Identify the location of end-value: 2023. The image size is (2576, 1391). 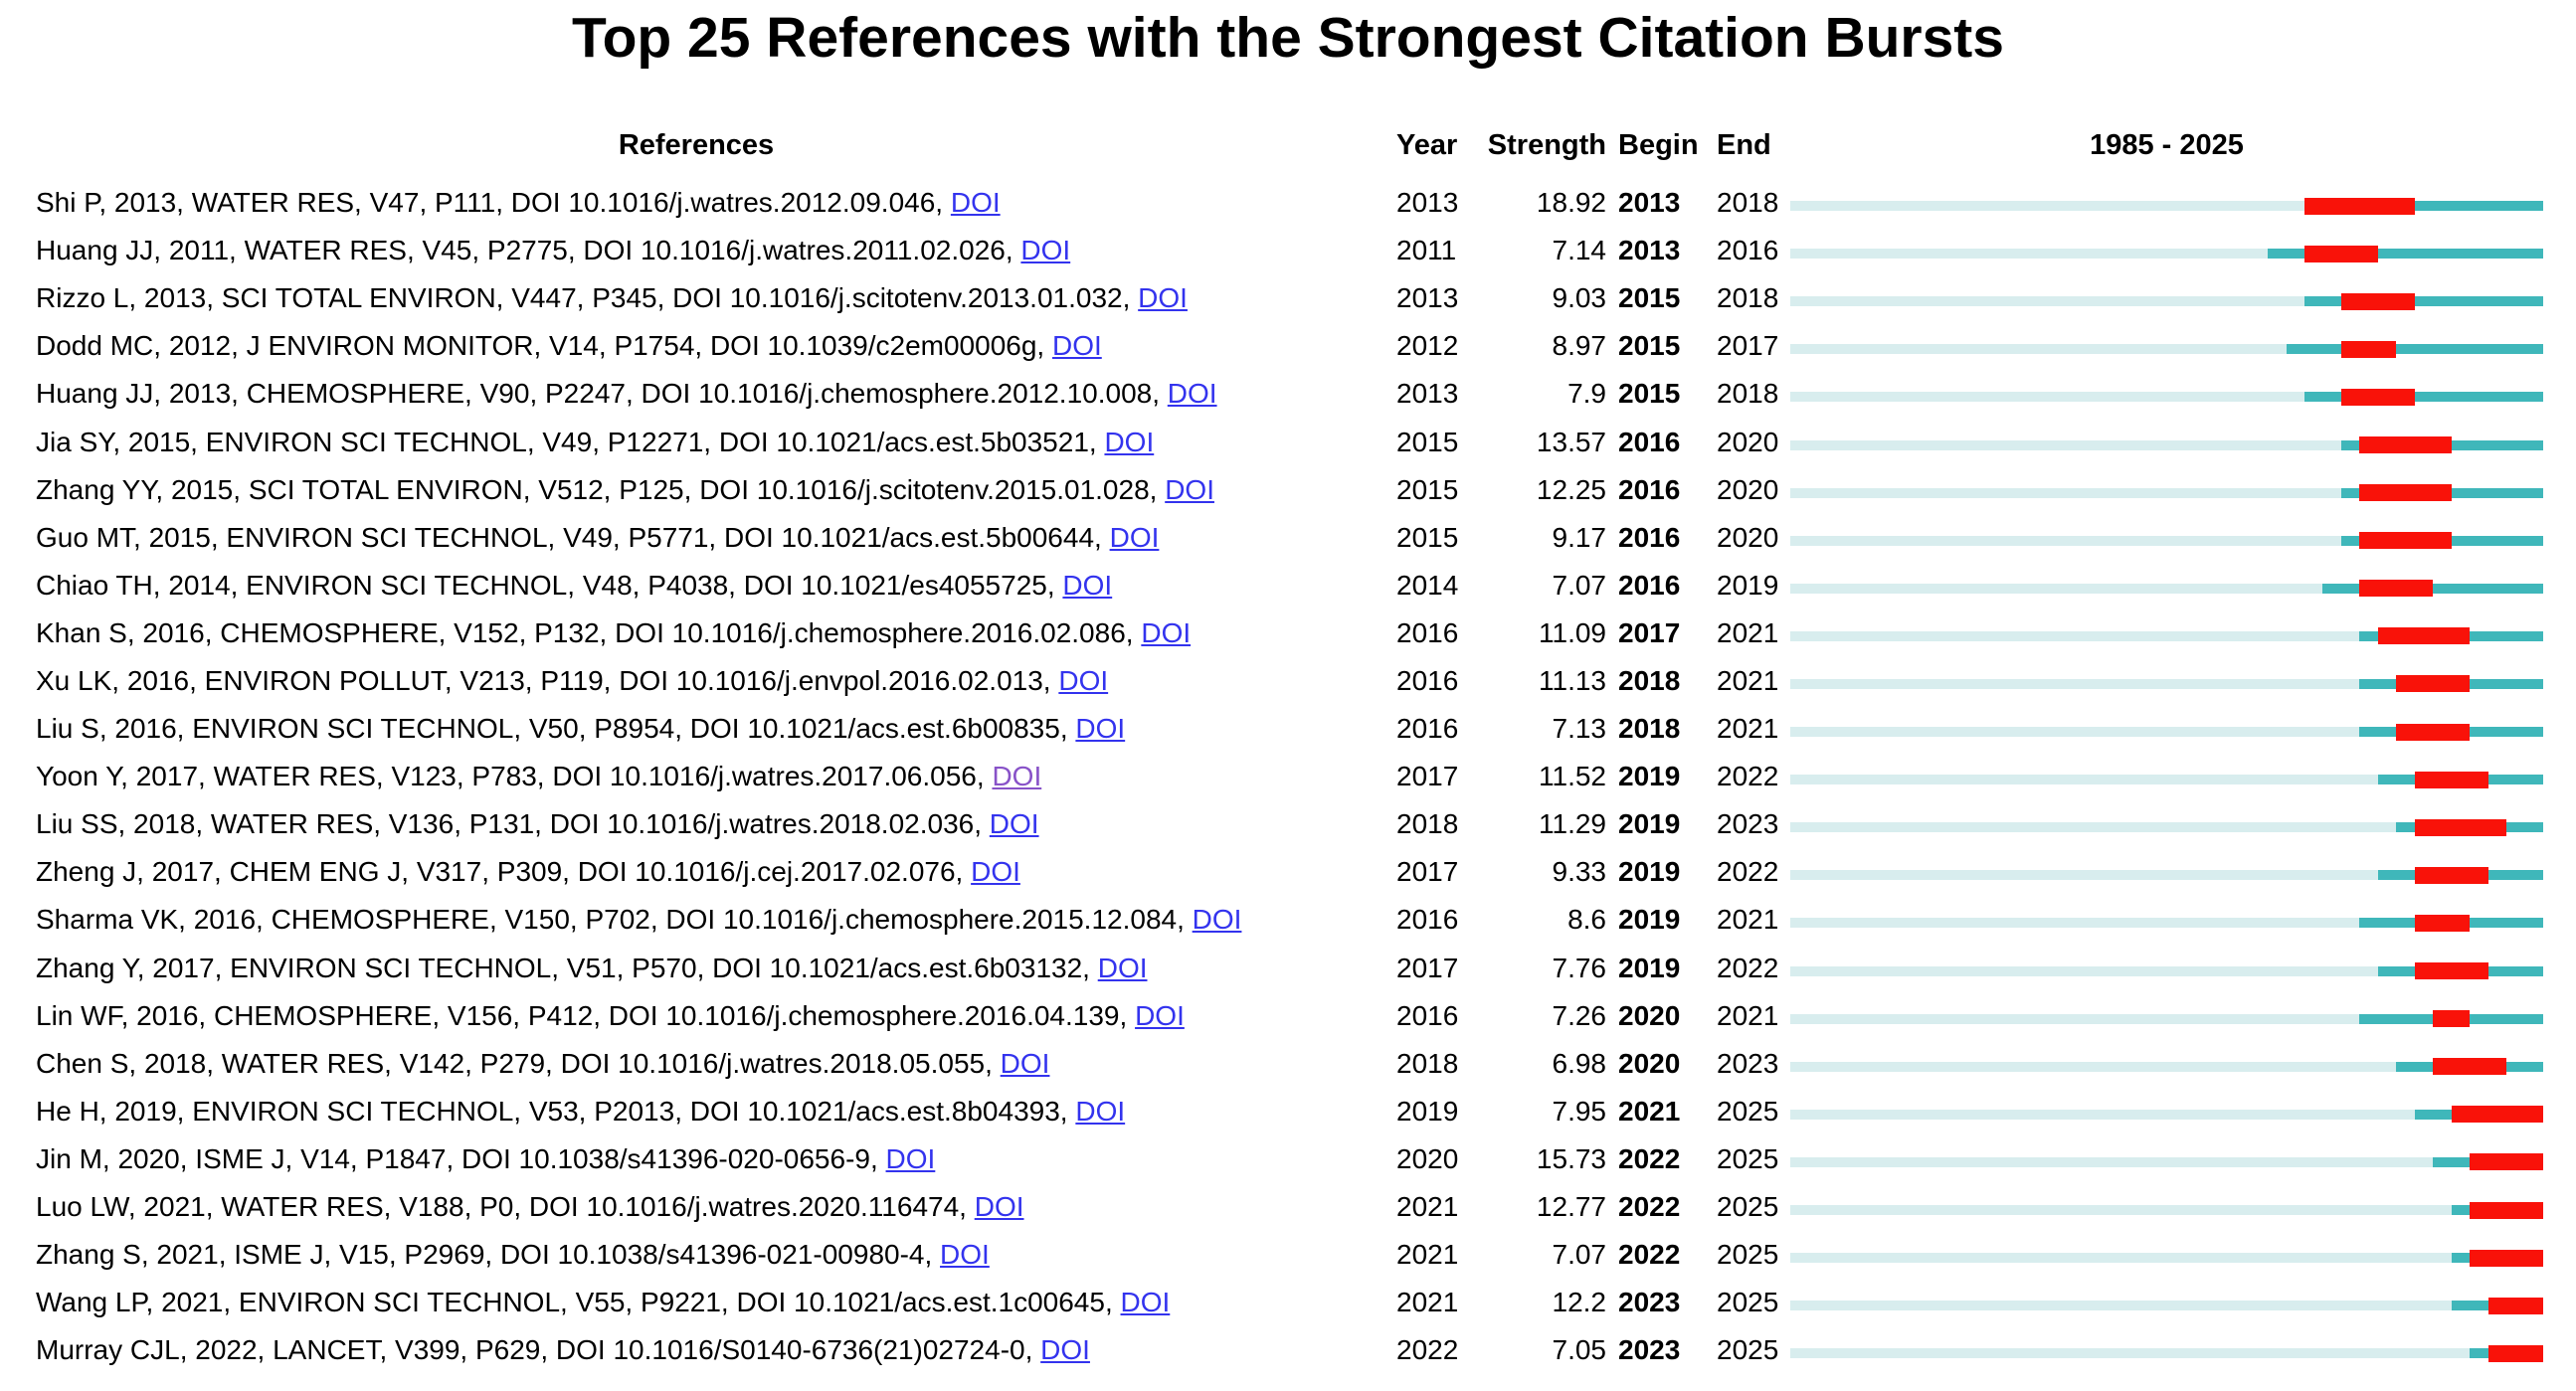
(1748, 1063).